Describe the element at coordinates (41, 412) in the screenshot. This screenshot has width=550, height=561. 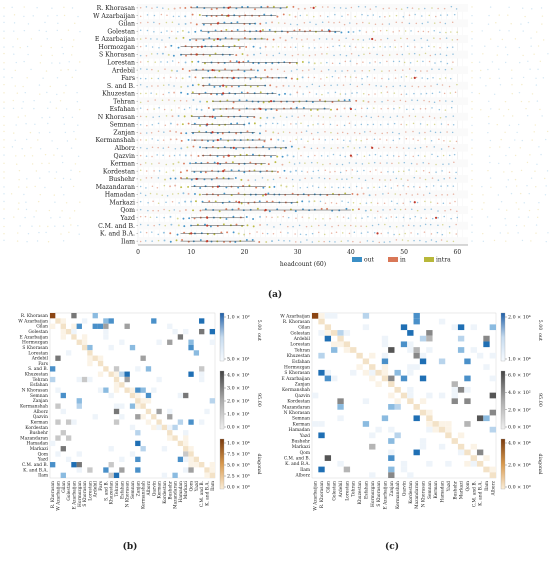
I see `row-label: Alborz` at that location.